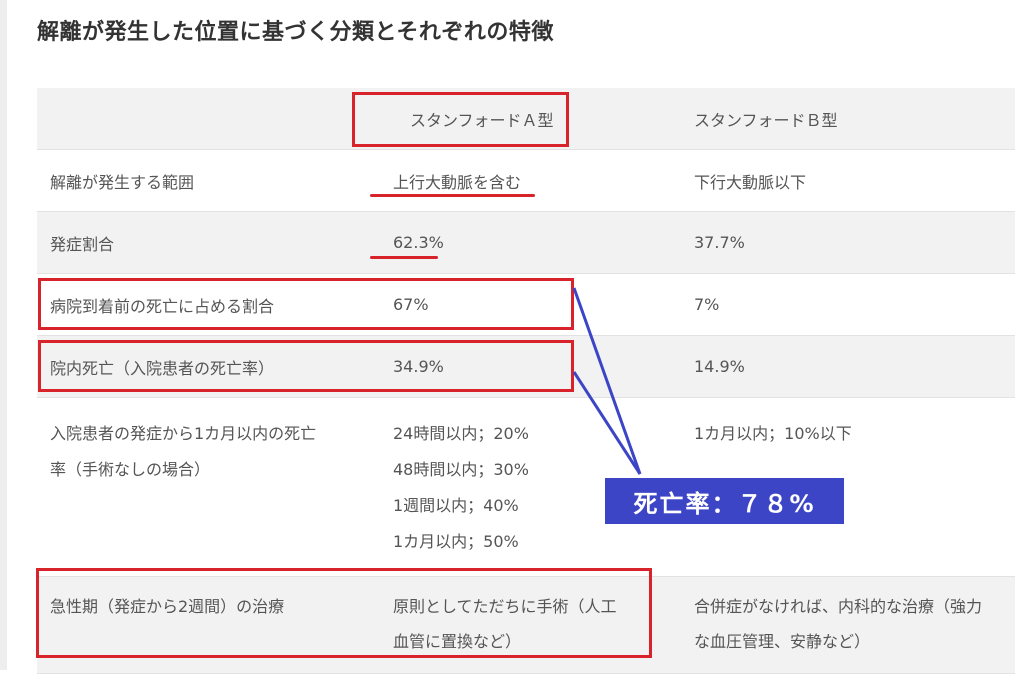  Describe the element at coordinates (167, 606) in the screenshot. I see `row-label-line: 急性期（発症から2週間）の治療` at that location.